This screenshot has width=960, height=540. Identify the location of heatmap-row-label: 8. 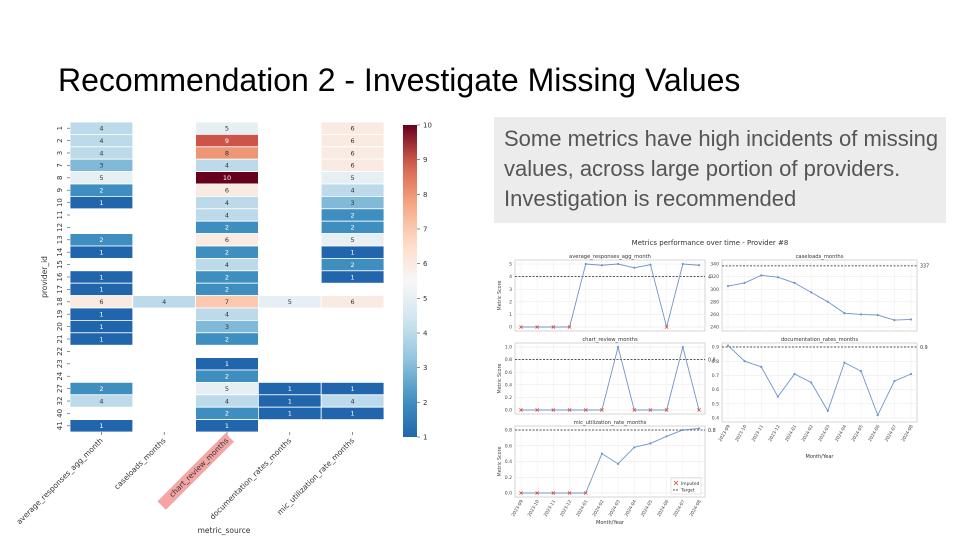
(60, 178).